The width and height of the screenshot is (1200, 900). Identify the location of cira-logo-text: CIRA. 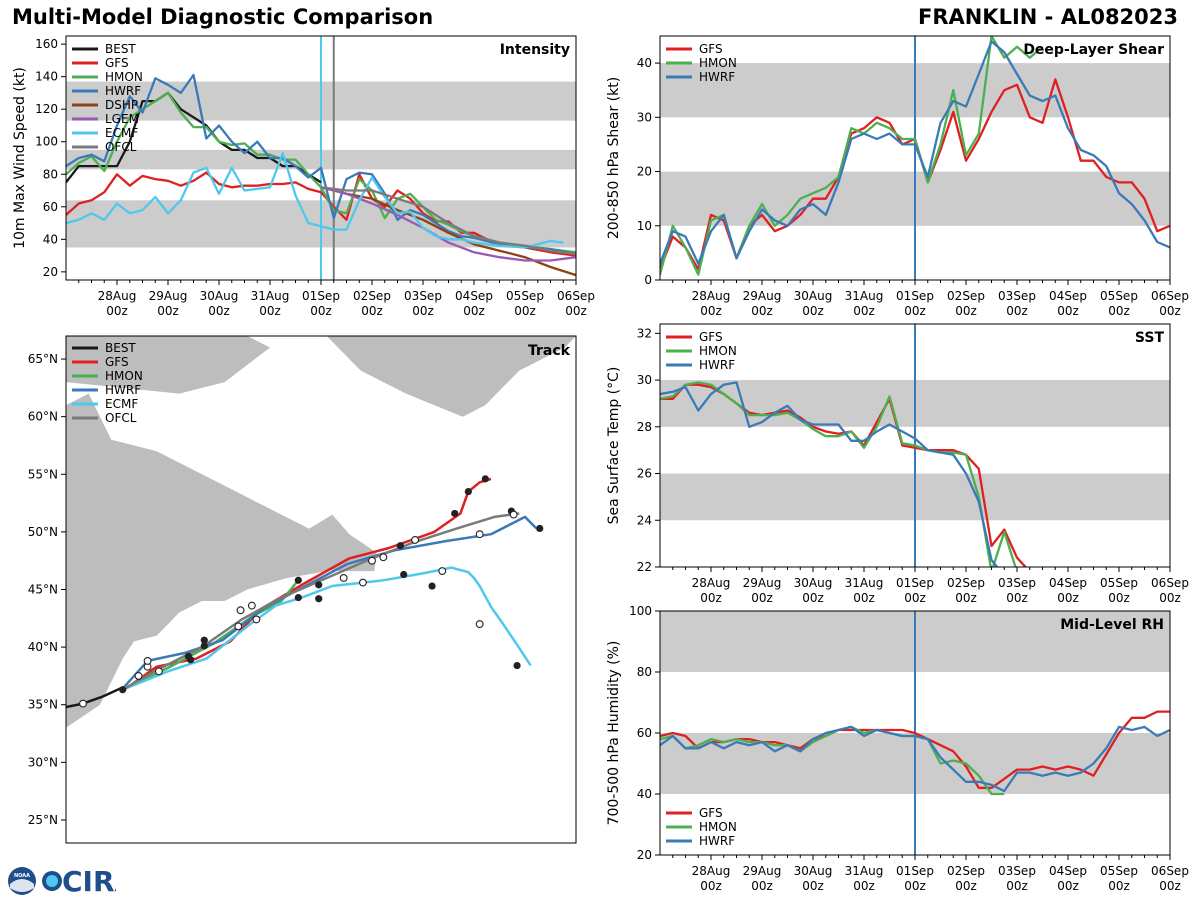
(89, 881).